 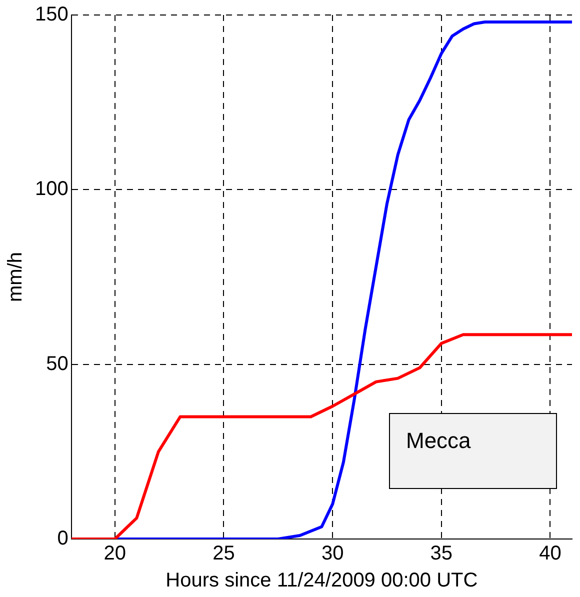 I want to click on x-tick-label: 30, so click(x=332, y=553).